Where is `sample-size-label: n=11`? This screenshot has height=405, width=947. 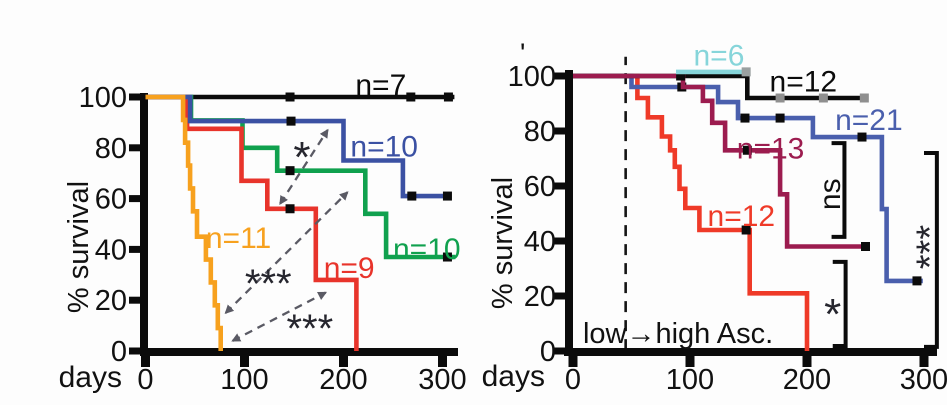 sample-size-label: n=11 is located at coordinates (238, 238).